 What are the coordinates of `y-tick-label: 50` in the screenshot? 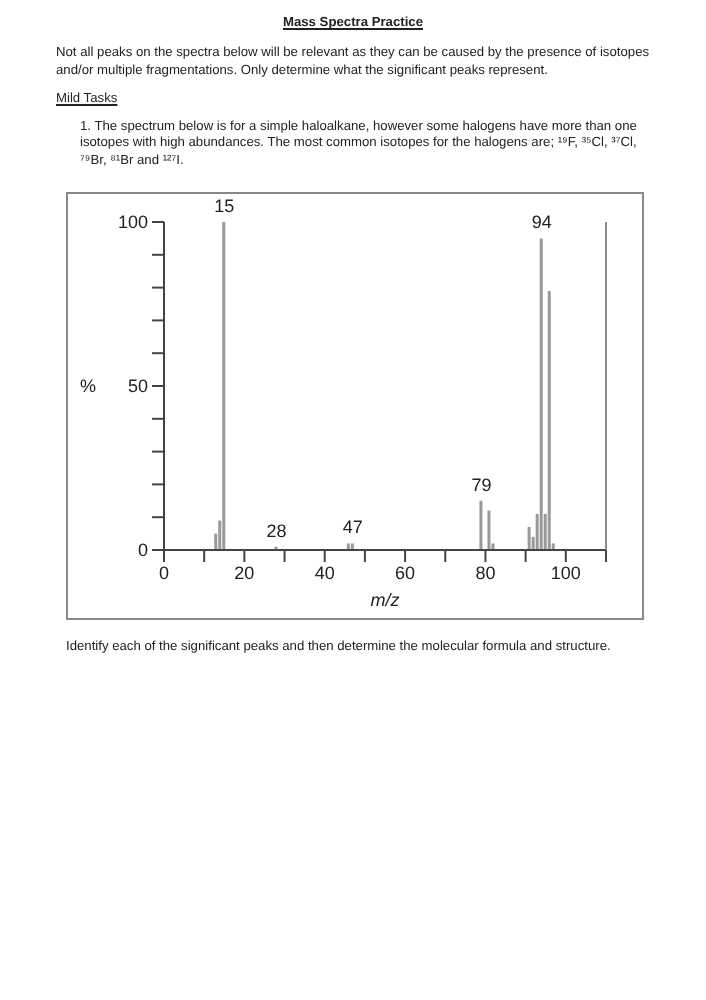 It's located at (137, 386).